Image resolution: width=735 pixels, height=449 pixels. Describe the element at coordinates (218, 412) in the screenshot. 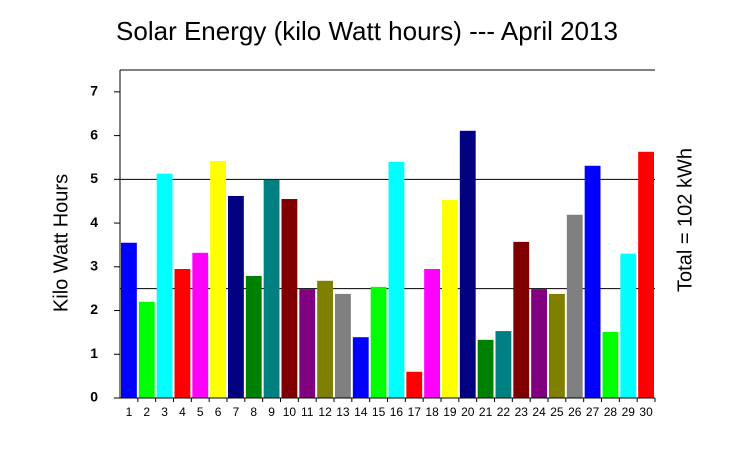

I see `x-tick-label: 6` at that location.